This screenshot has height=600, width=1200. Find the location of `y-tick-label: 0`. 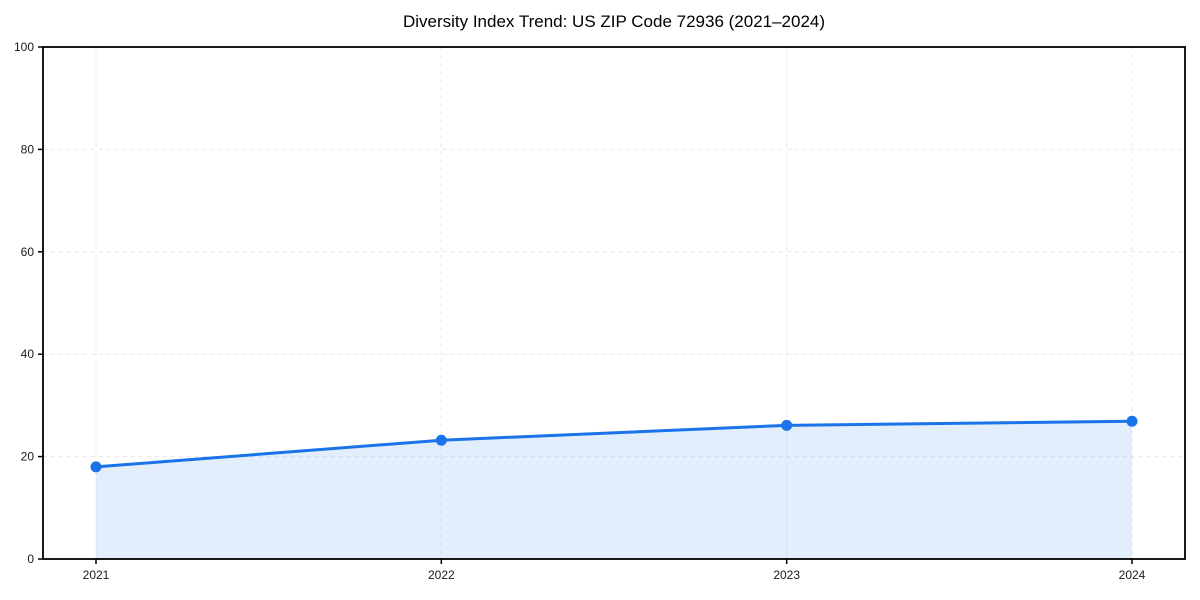

y-tick-label: 0 is located at coordinates (30, 559).